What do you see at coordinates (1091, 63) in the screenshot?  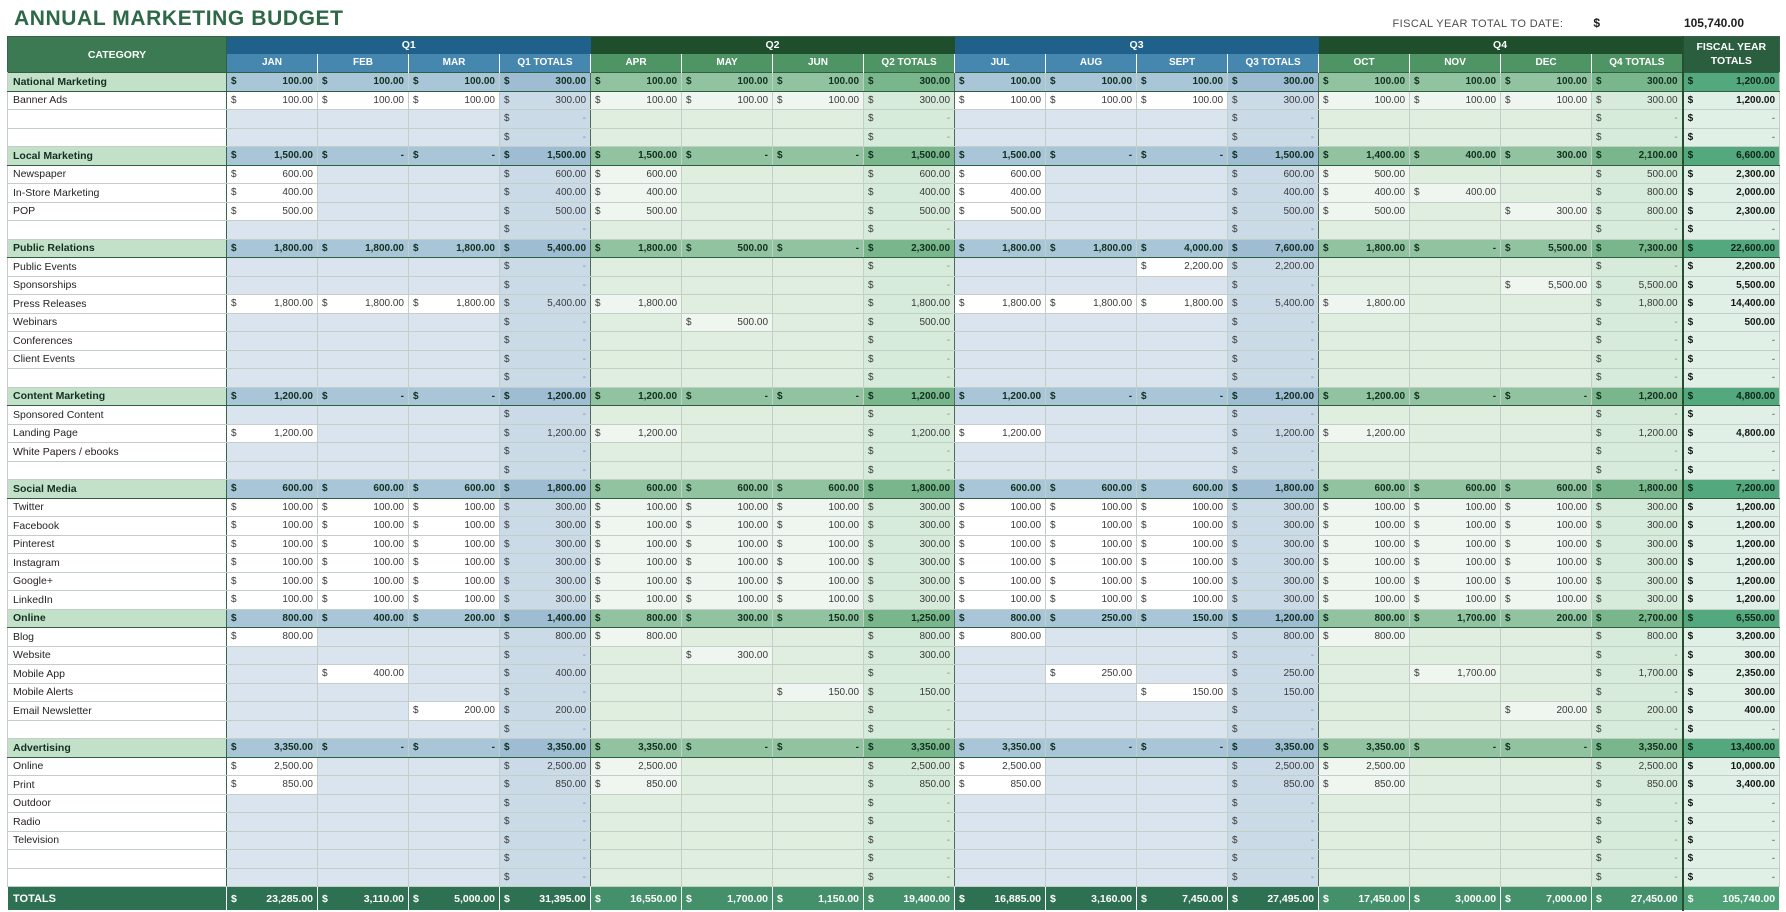 I see `month-header-aug: AUG` at bounding box center [1091, 63].